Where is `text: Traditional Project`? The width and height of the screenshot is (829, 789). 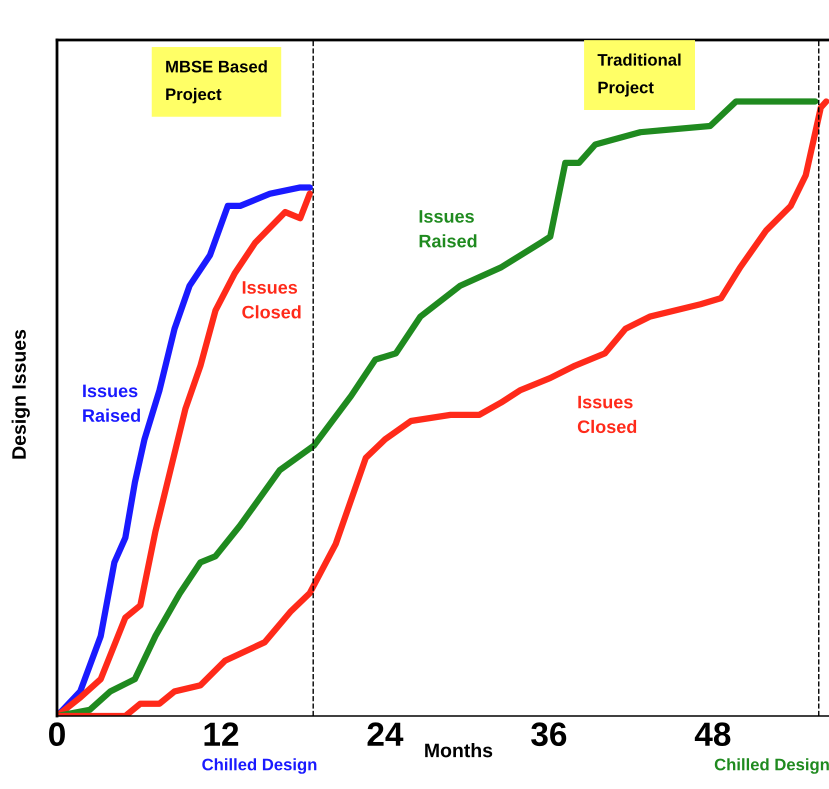
text: Traditional Project is located at coordinates (639, 75).